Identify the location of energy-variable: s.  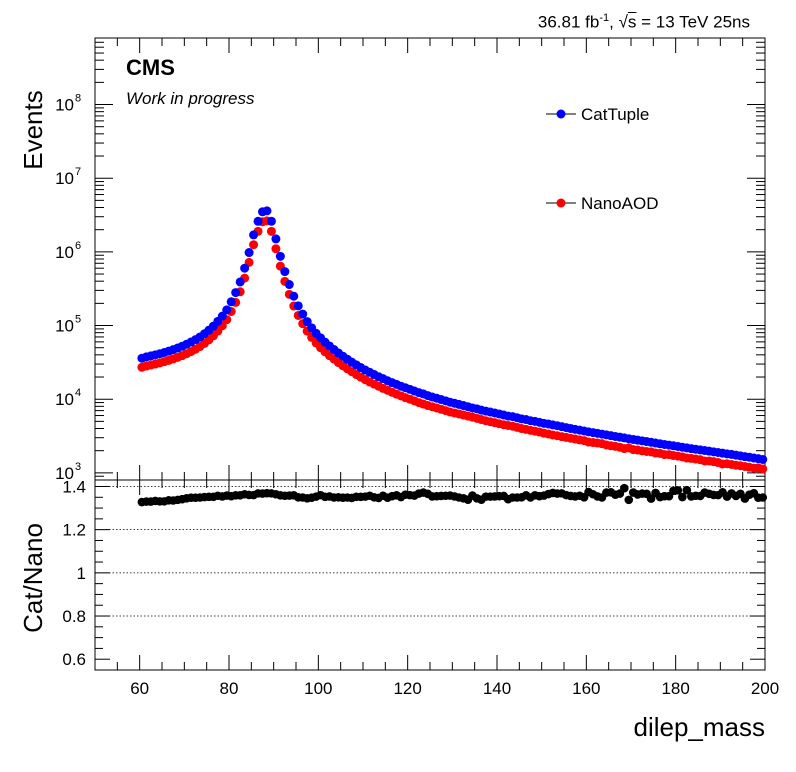
(632, 22).